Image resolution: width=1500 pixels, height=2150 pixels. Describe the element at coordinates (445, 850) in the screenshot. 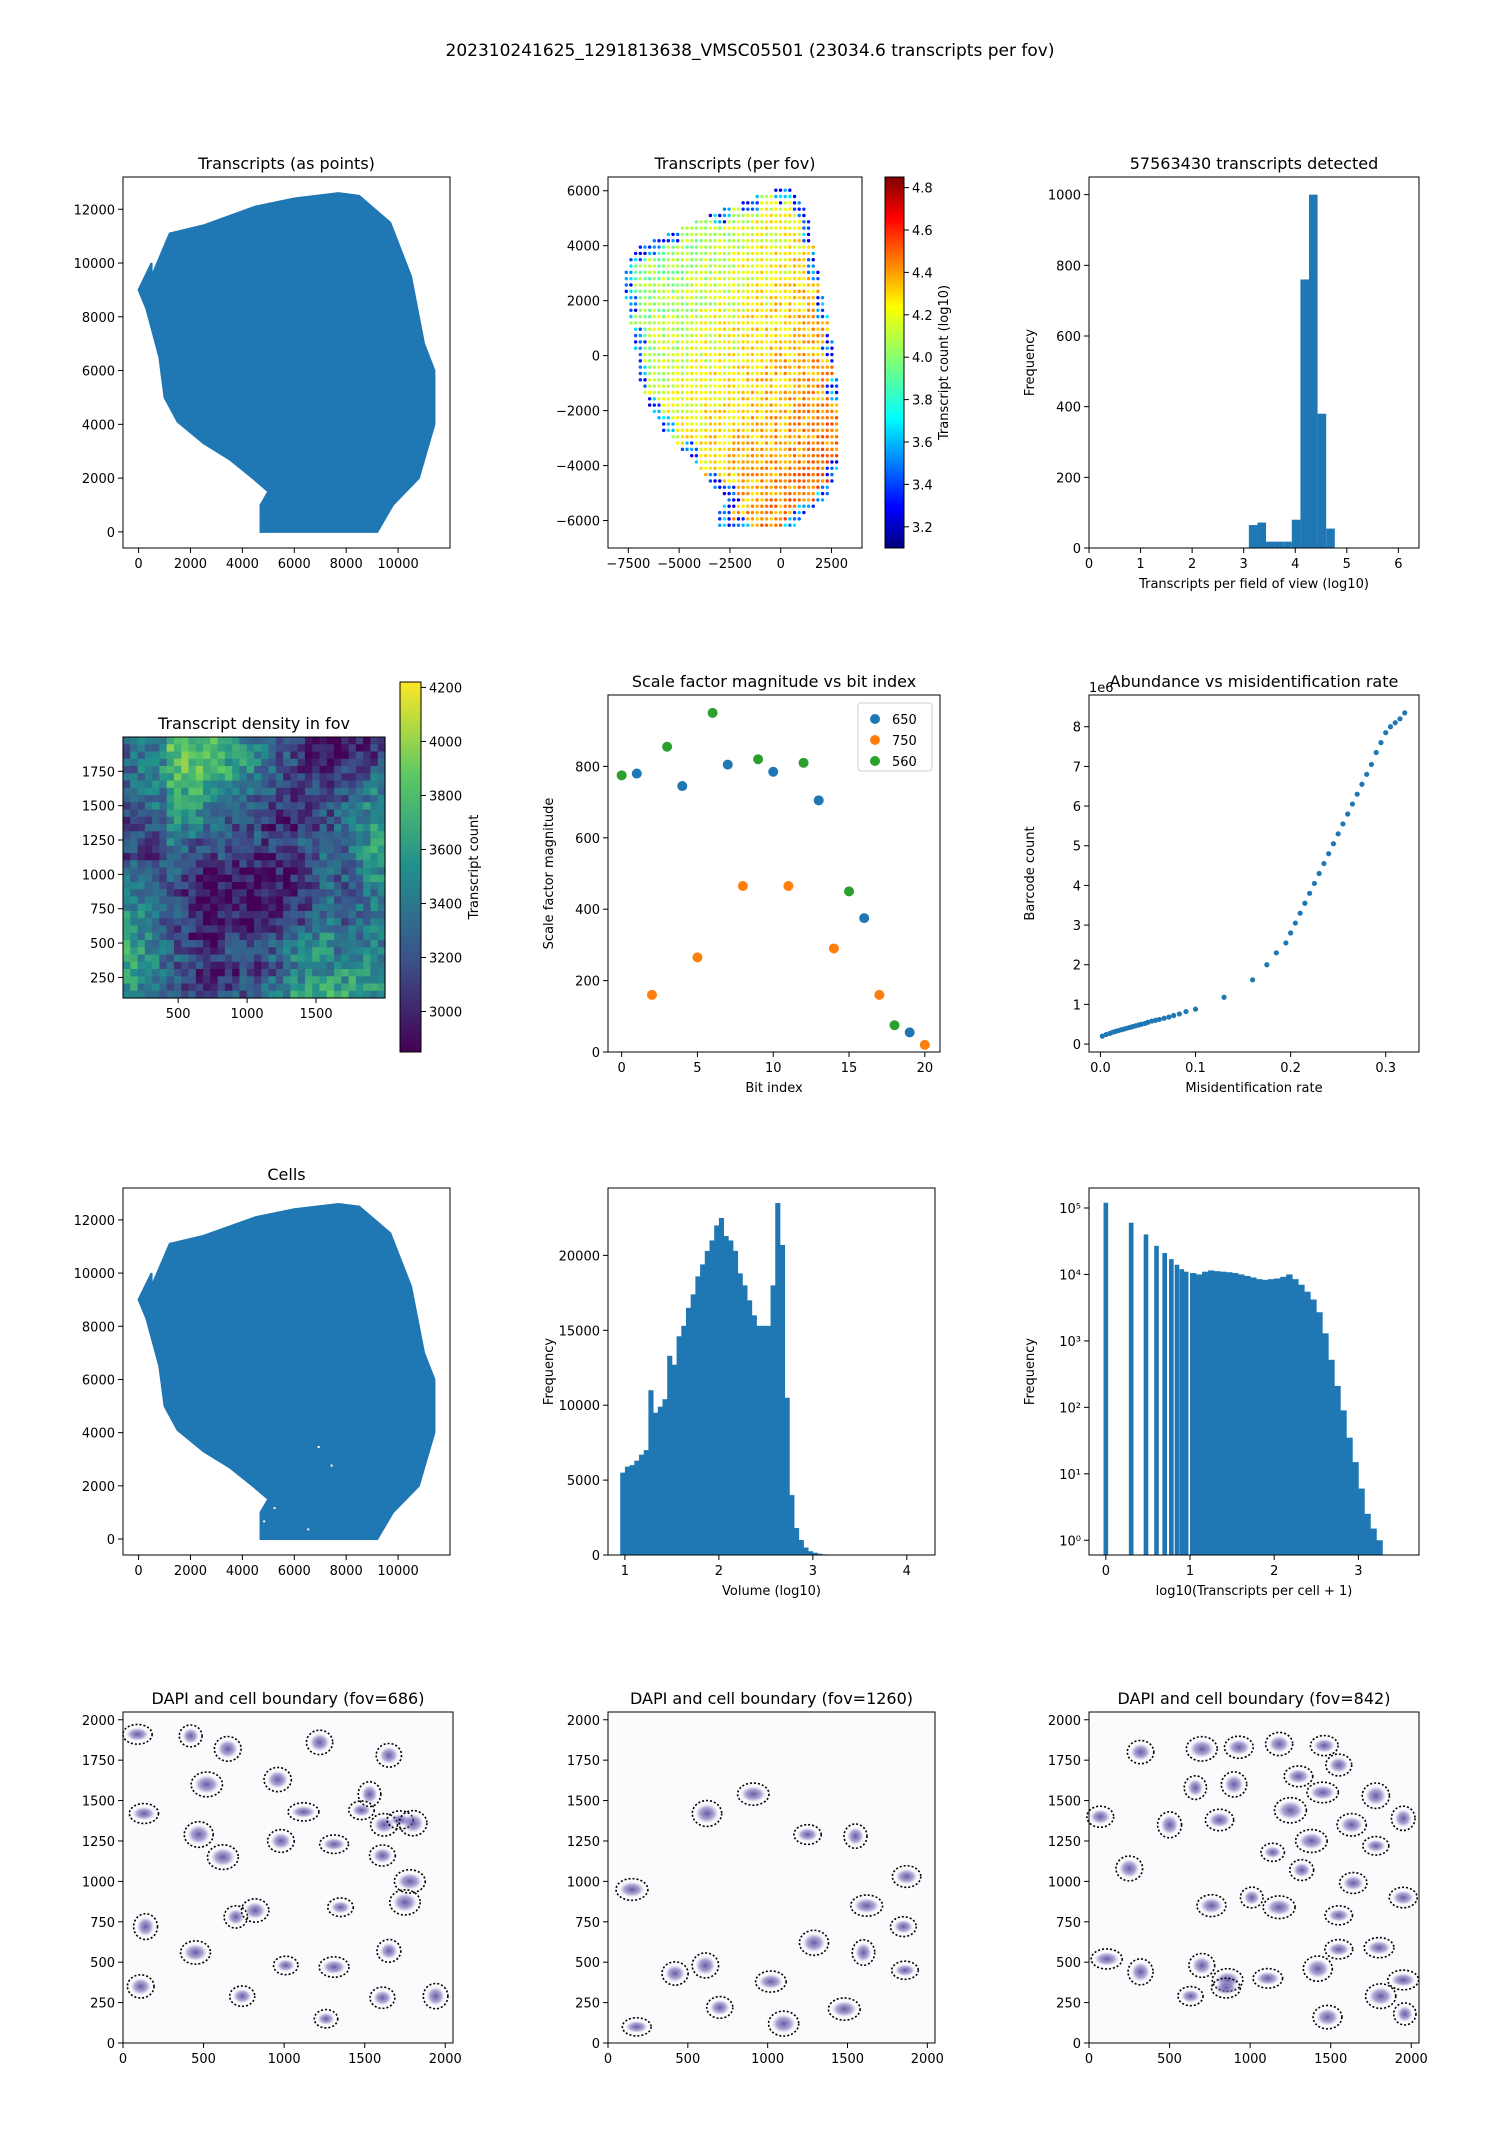

I see `colorbar-tick-label: 3600` at that location.